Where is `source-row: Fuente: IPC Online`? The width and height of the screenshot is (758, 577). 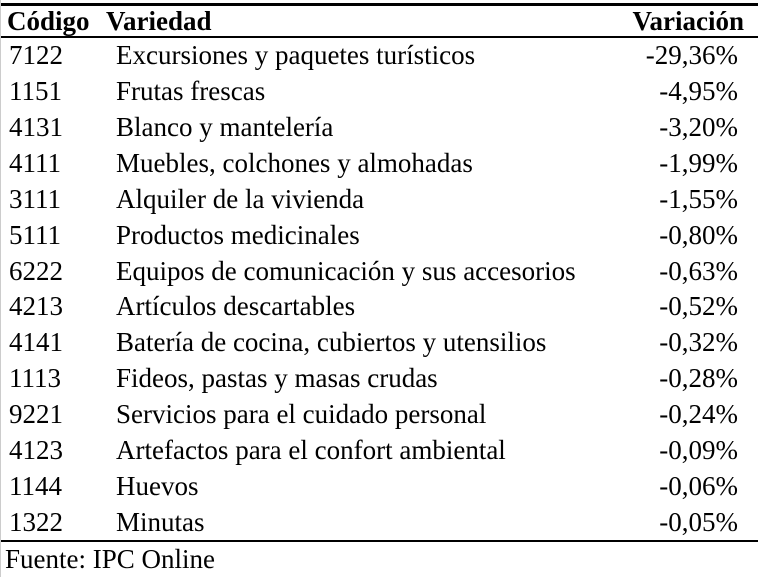 source-row: Fuente: IPC Online is located at coordinates (379, 559).